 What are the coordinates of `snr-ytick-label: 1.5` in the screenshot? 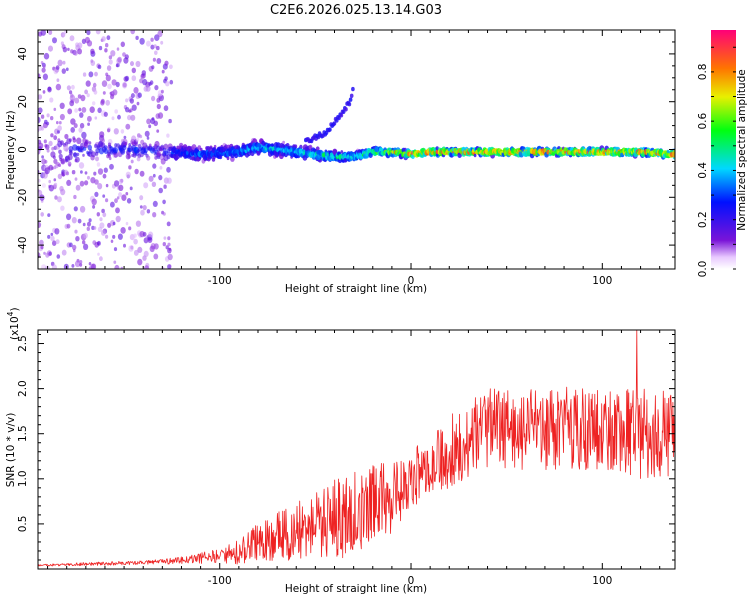 It's located at (23, 433).